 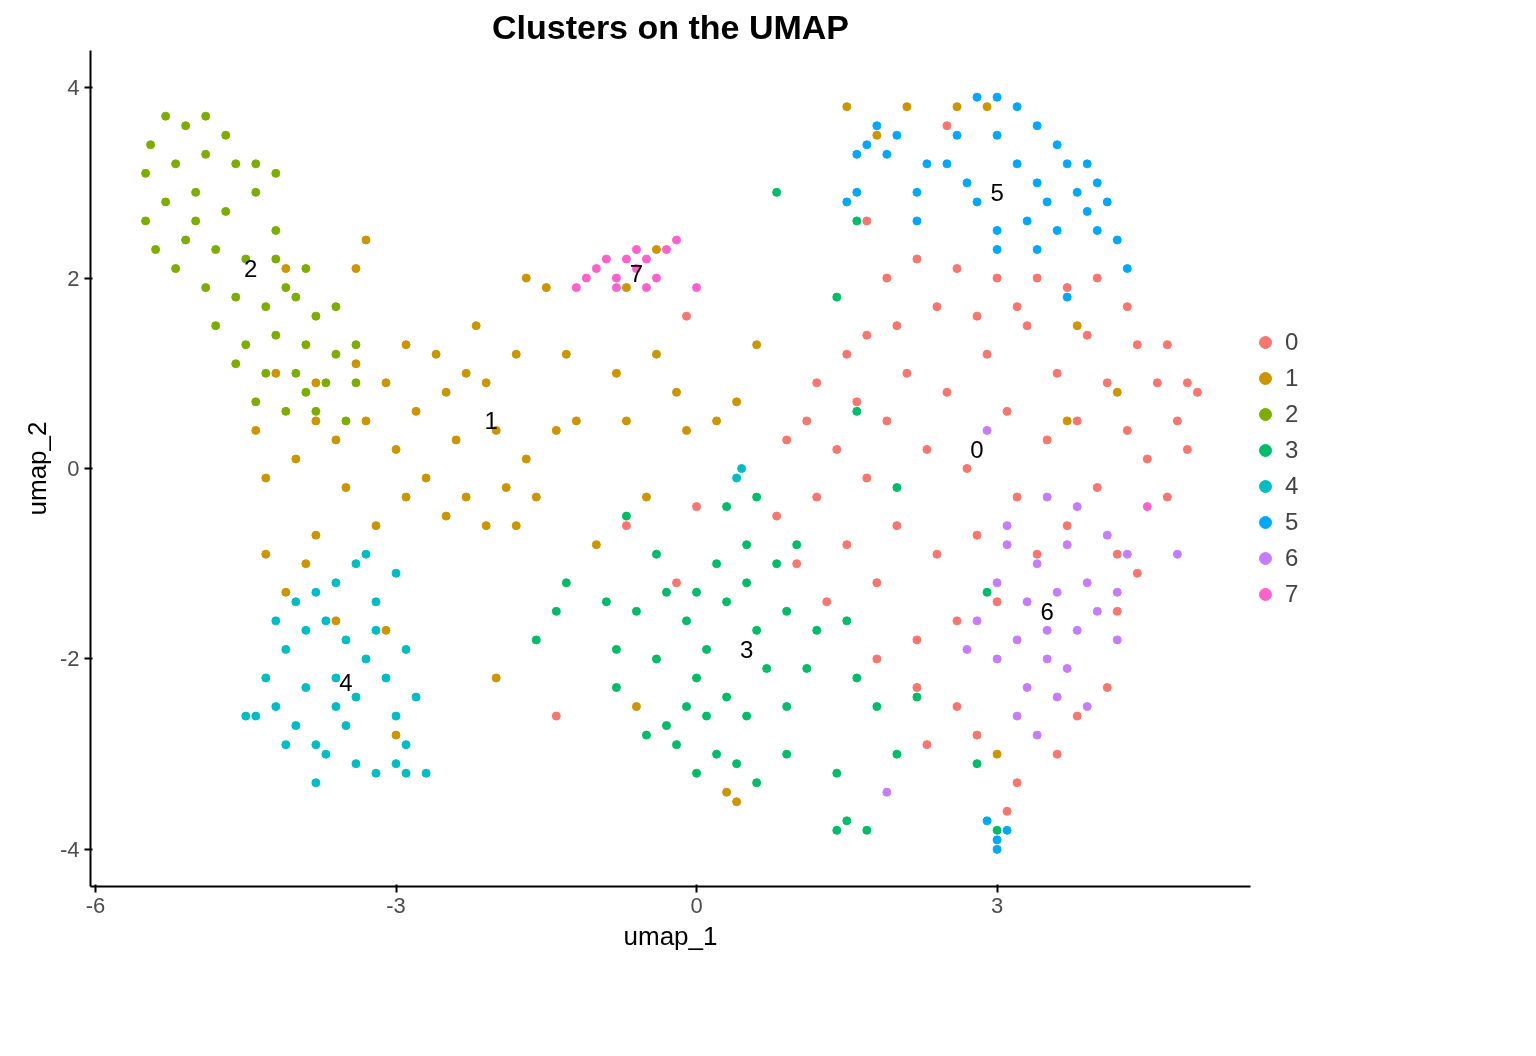 What do you see at coordinates (1292, 594) in the screenshot?
I see `legend-label: 7` at bounding box center [1292, 594].